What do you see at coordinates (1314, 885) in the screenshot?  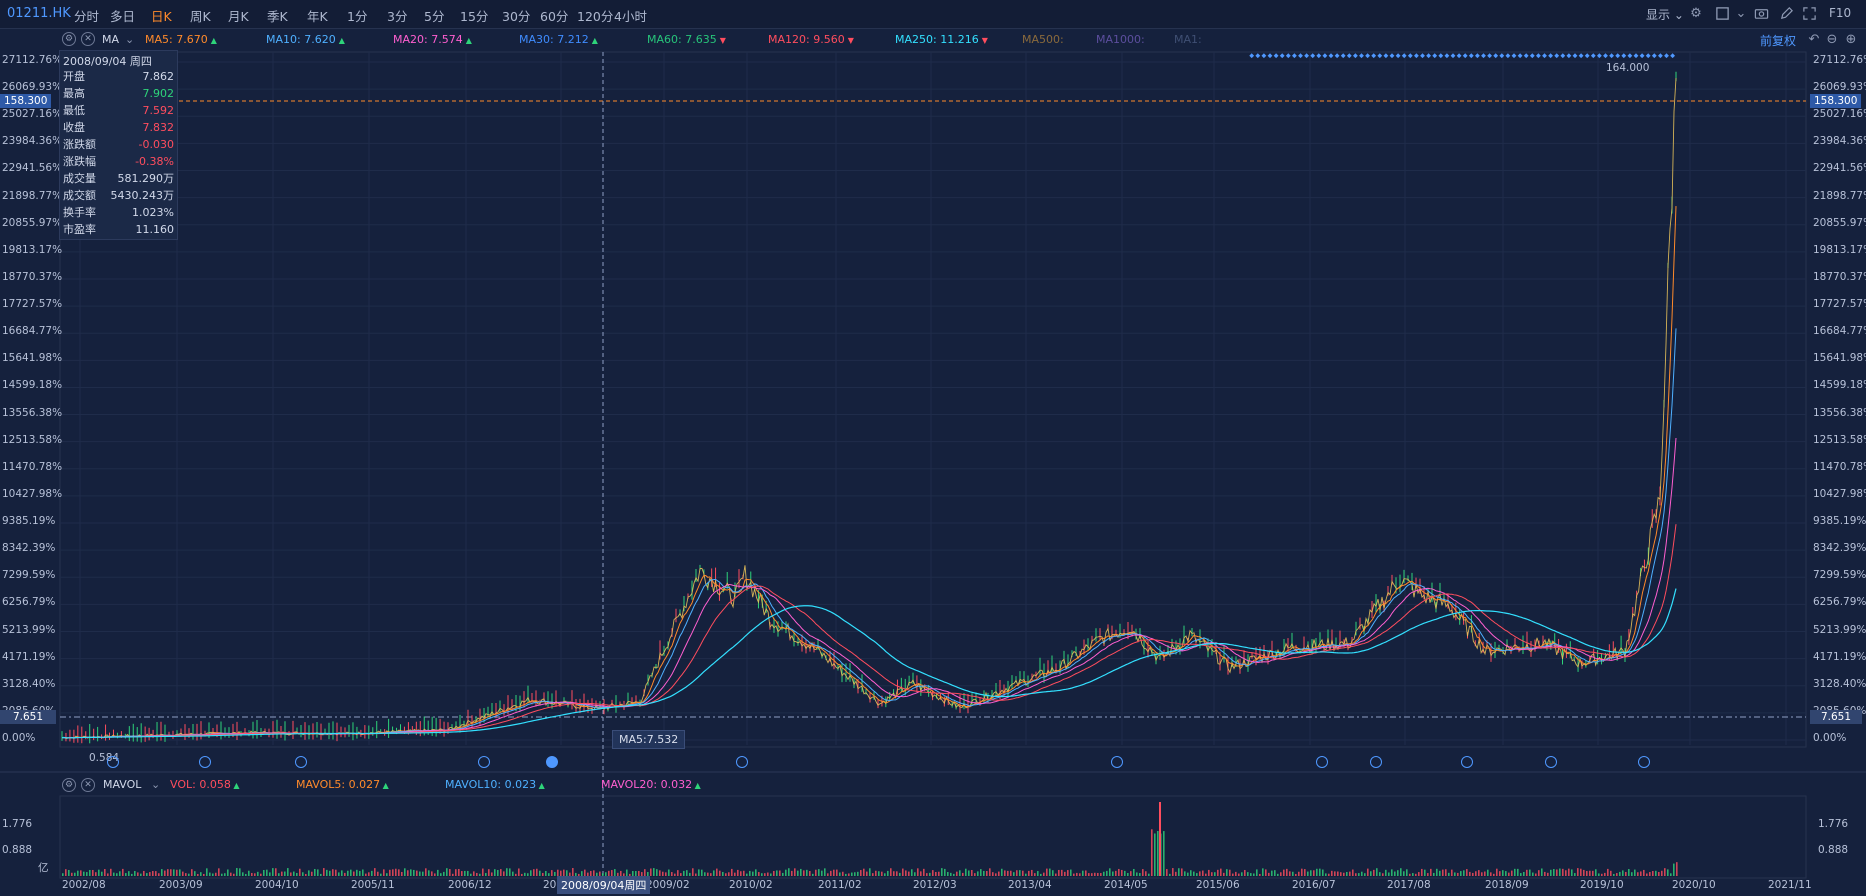 I see `x-axis-tick-label: 2016/07` at bounding box center [1314, 885].